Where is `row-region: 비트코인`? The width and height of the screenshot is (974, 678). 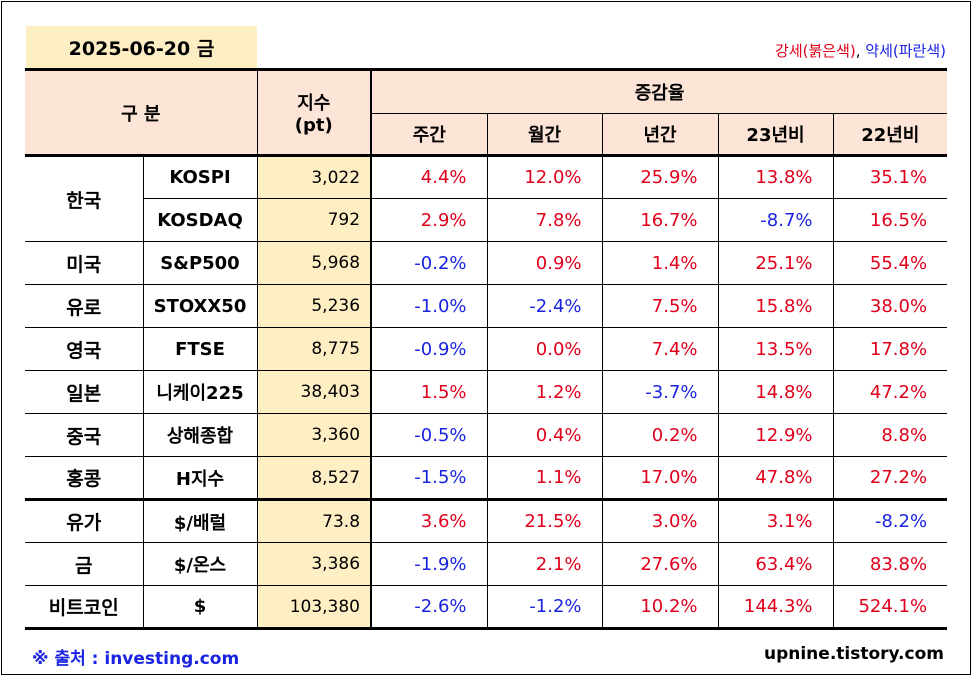
row-region: 비트코인 is located at coordinates (84, 607).